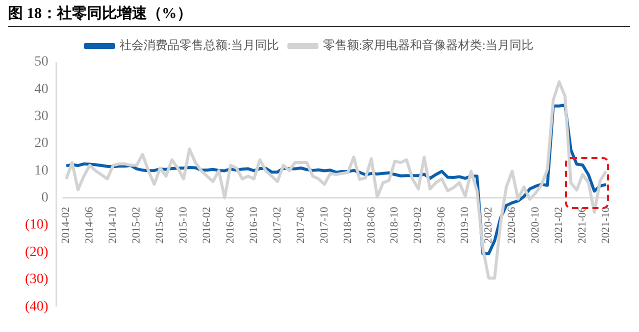  I want to click on x-tick-label: 2018-06, so click(371, 225).